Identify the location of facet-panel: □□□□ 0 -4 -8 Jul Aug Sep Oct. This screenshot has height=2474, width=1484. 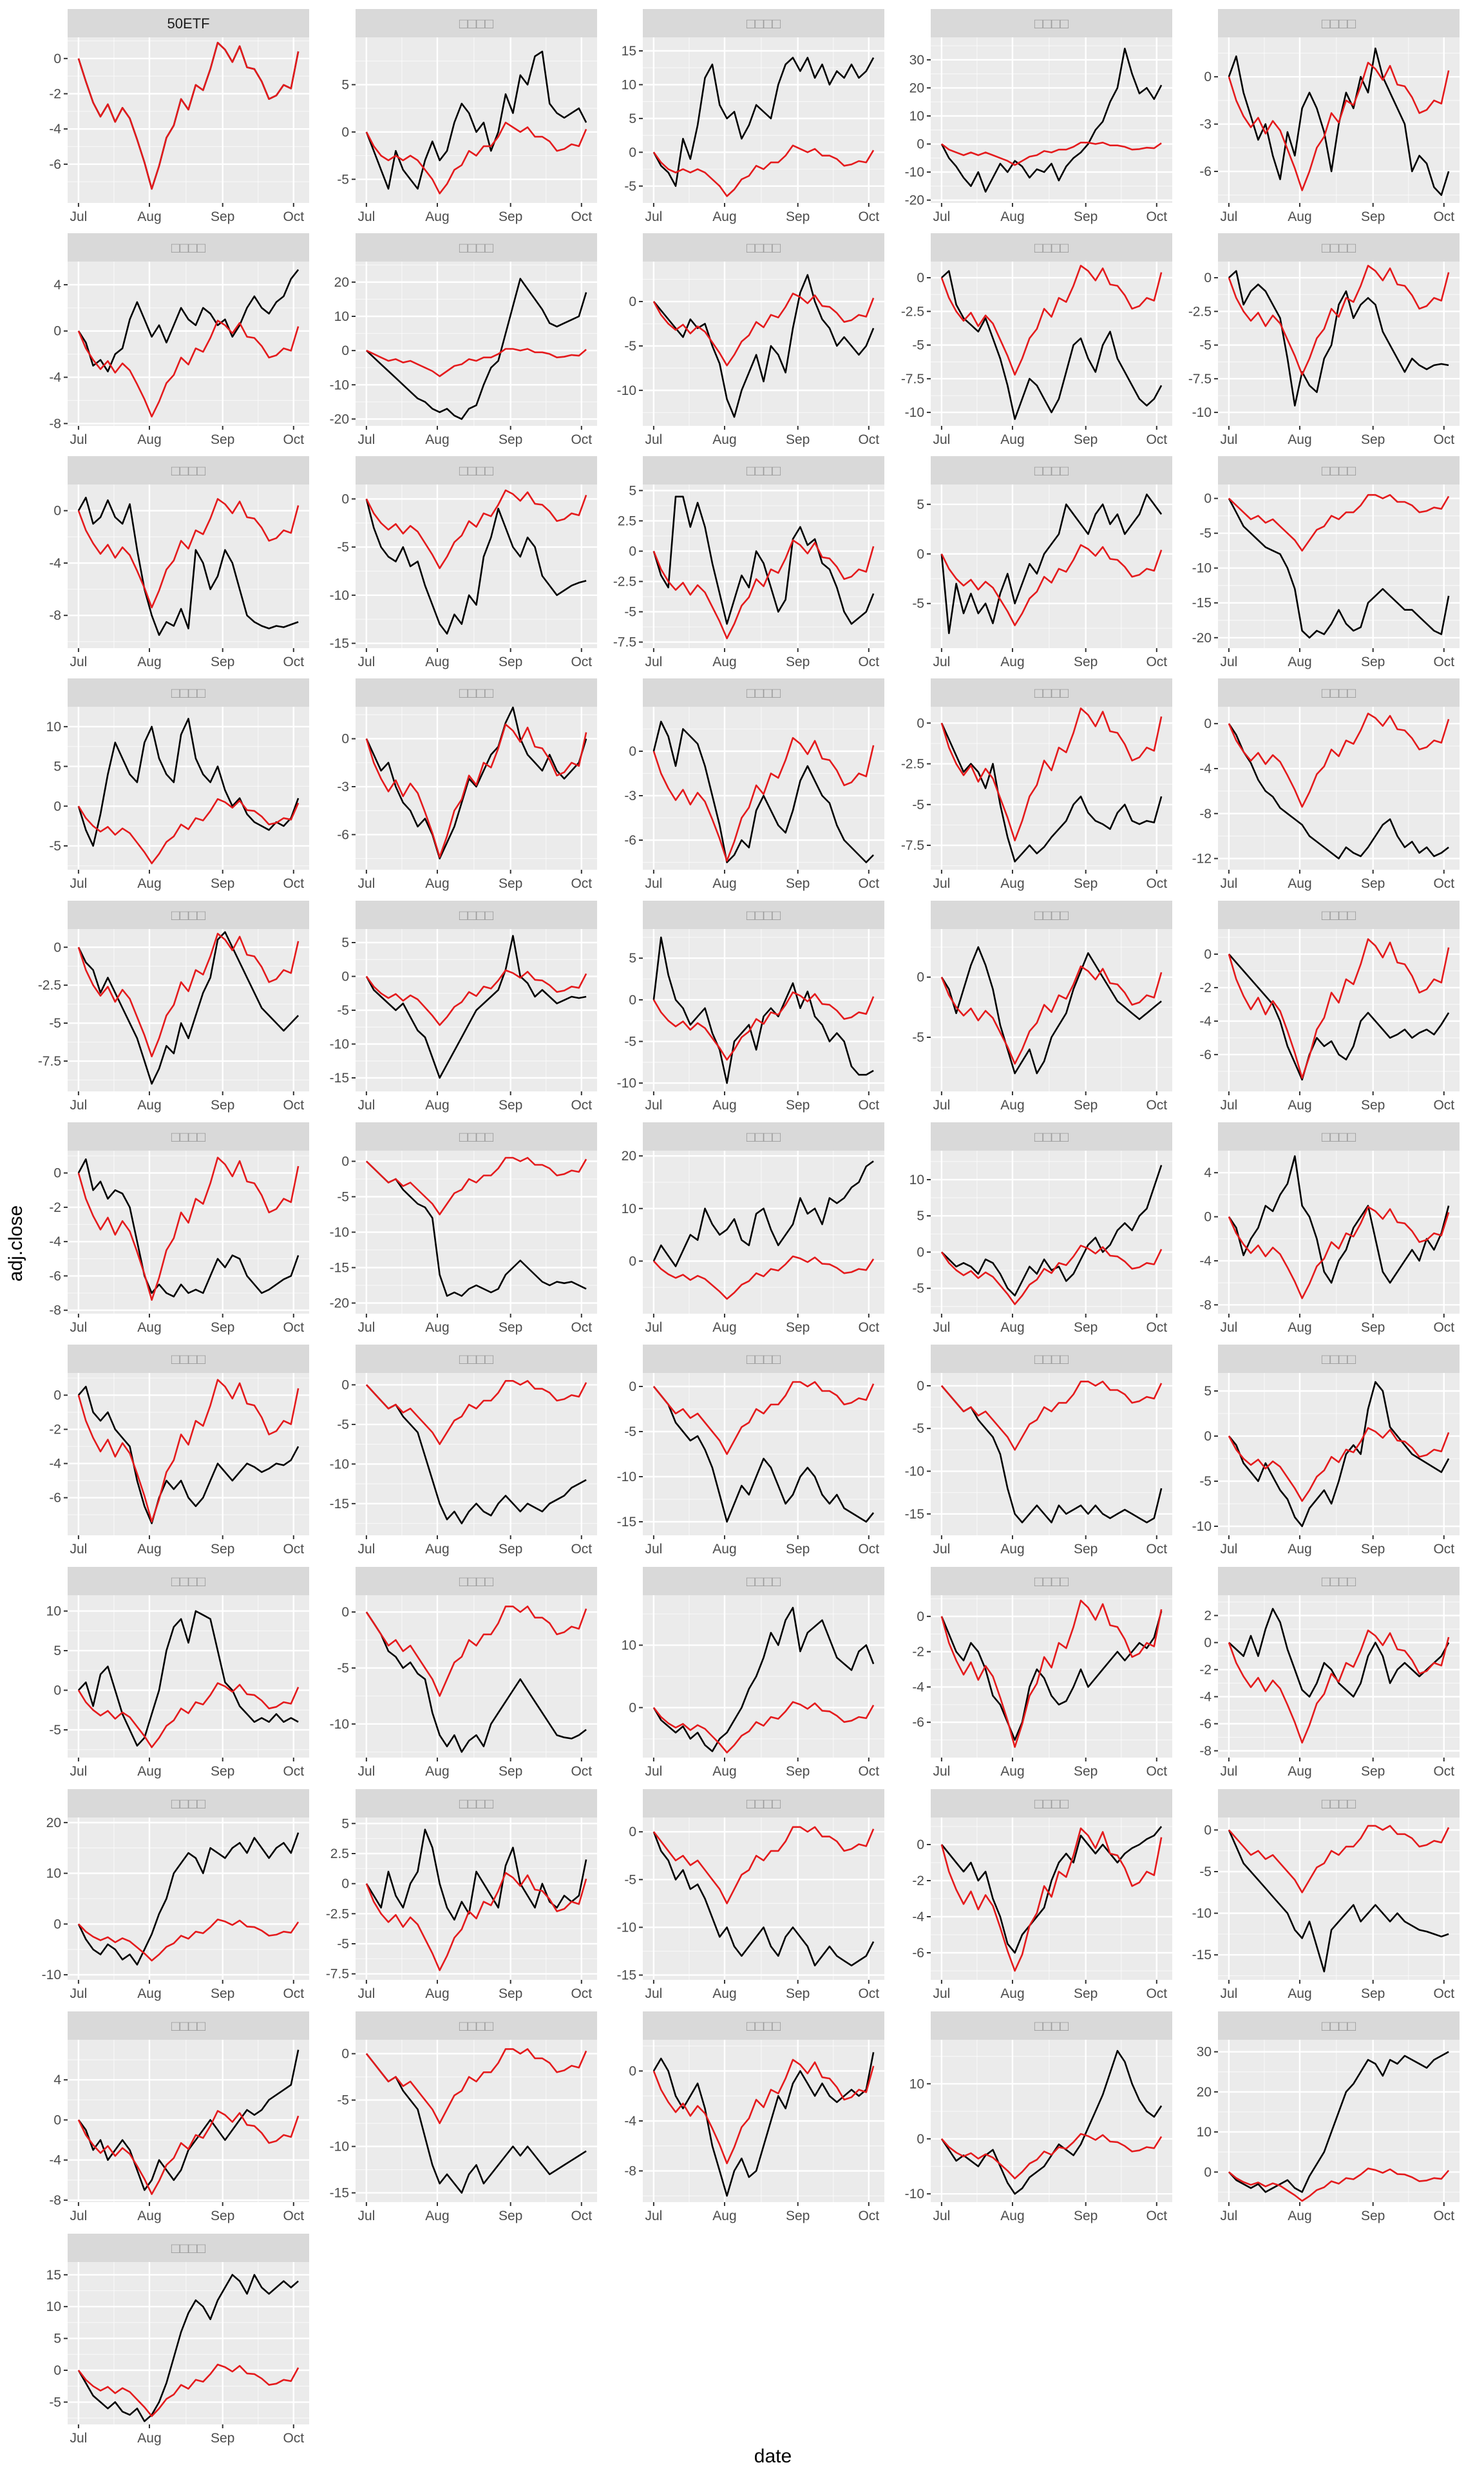
(754, 2117).